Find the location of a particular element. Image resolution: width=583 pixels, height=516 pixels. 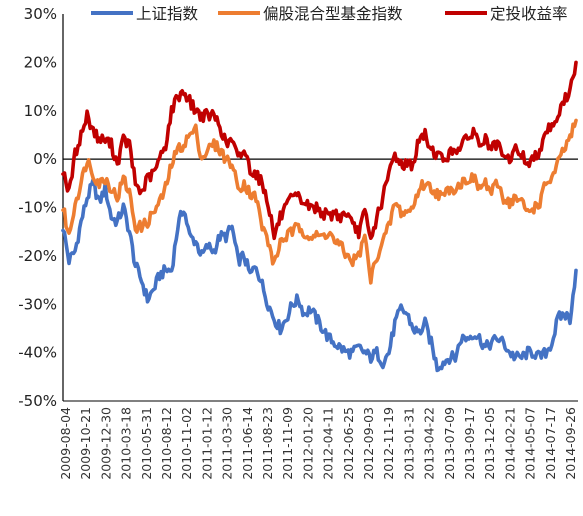

y-tick-label: -20% is located at coordinates (37, 256).